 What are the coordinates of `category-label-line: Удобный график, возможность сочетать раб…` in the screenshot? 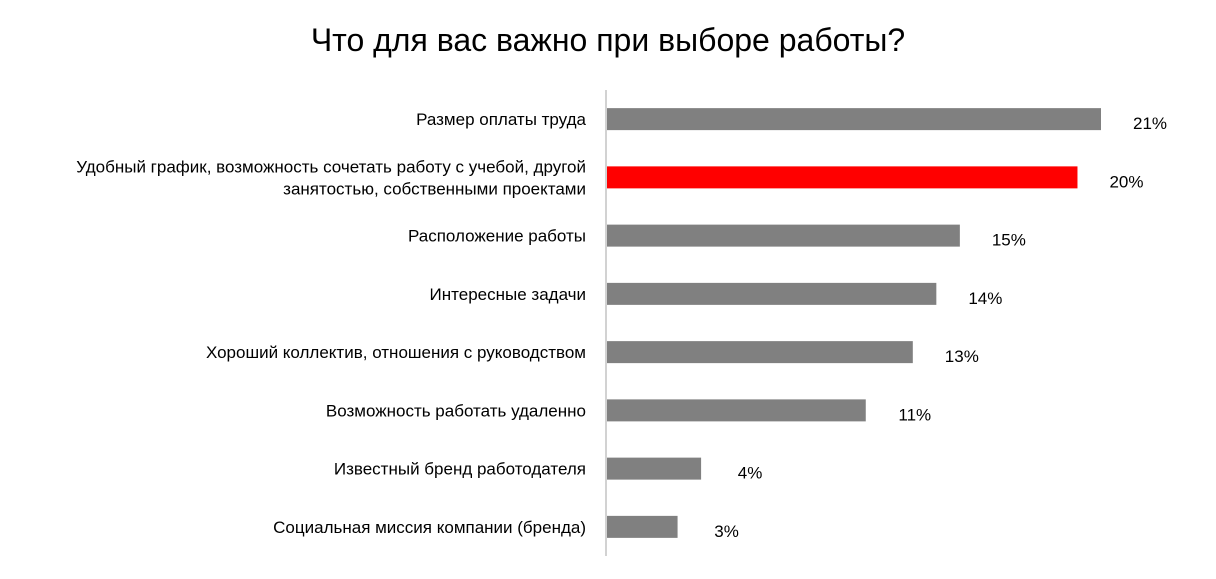 It's located at (331, 166).